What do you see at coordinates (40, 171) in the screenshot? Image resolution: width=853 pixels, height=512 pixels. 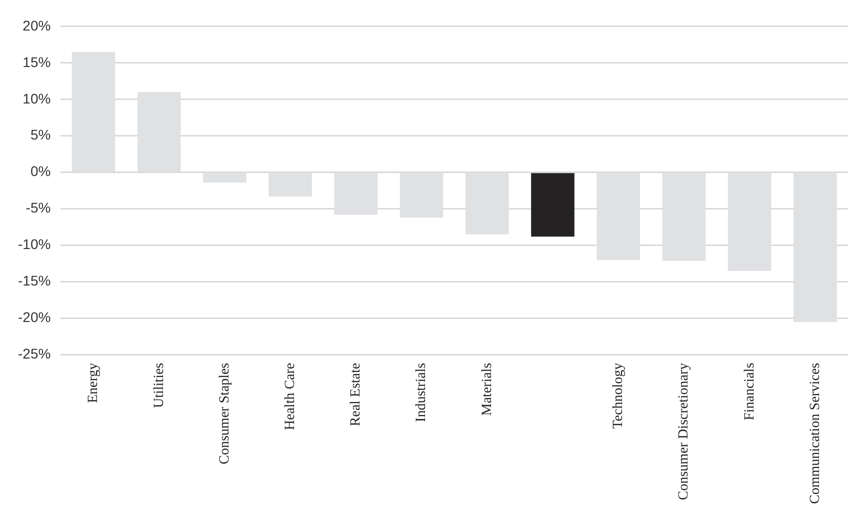 I see `y-tick-label: 0%` at bounding box center [40, 171].